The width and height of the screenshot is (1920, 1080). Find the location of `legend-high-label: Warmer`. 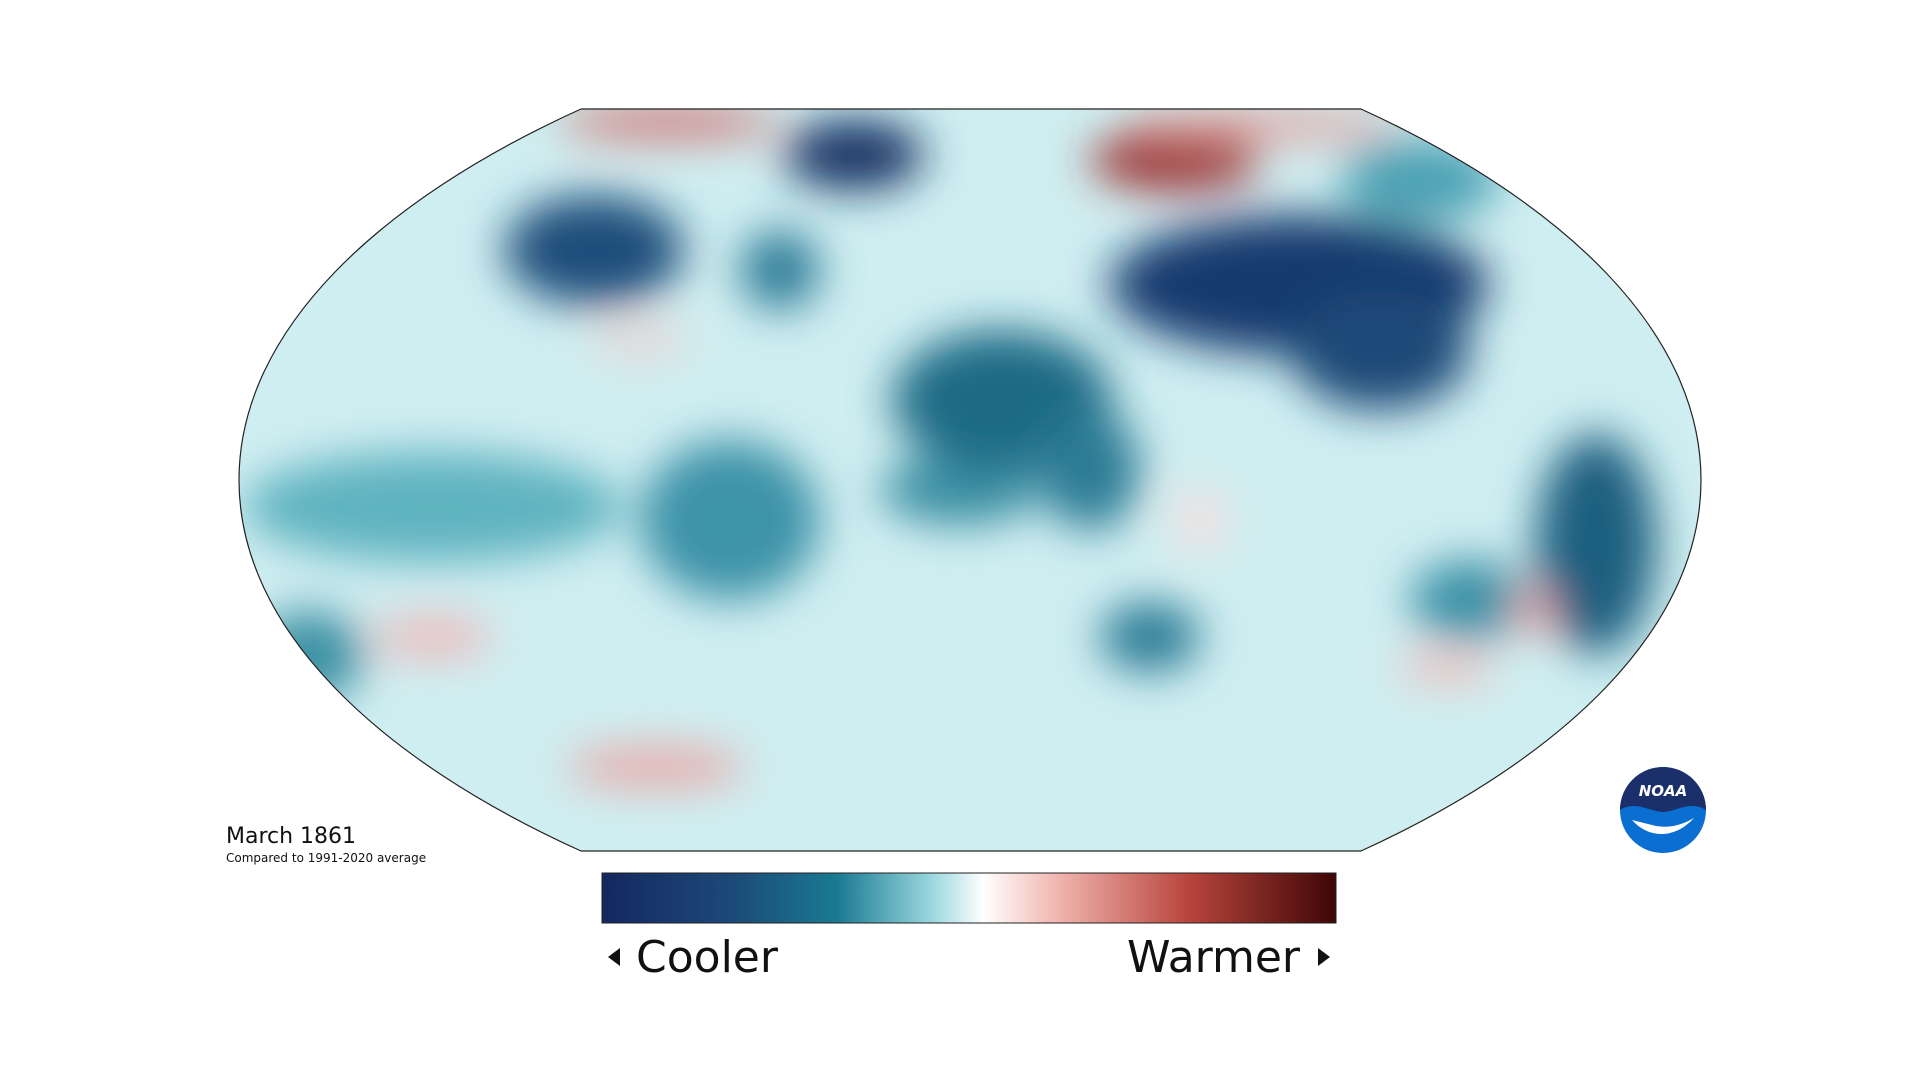

legend-high-label: Warmer is located at coordinates (1214, 957).